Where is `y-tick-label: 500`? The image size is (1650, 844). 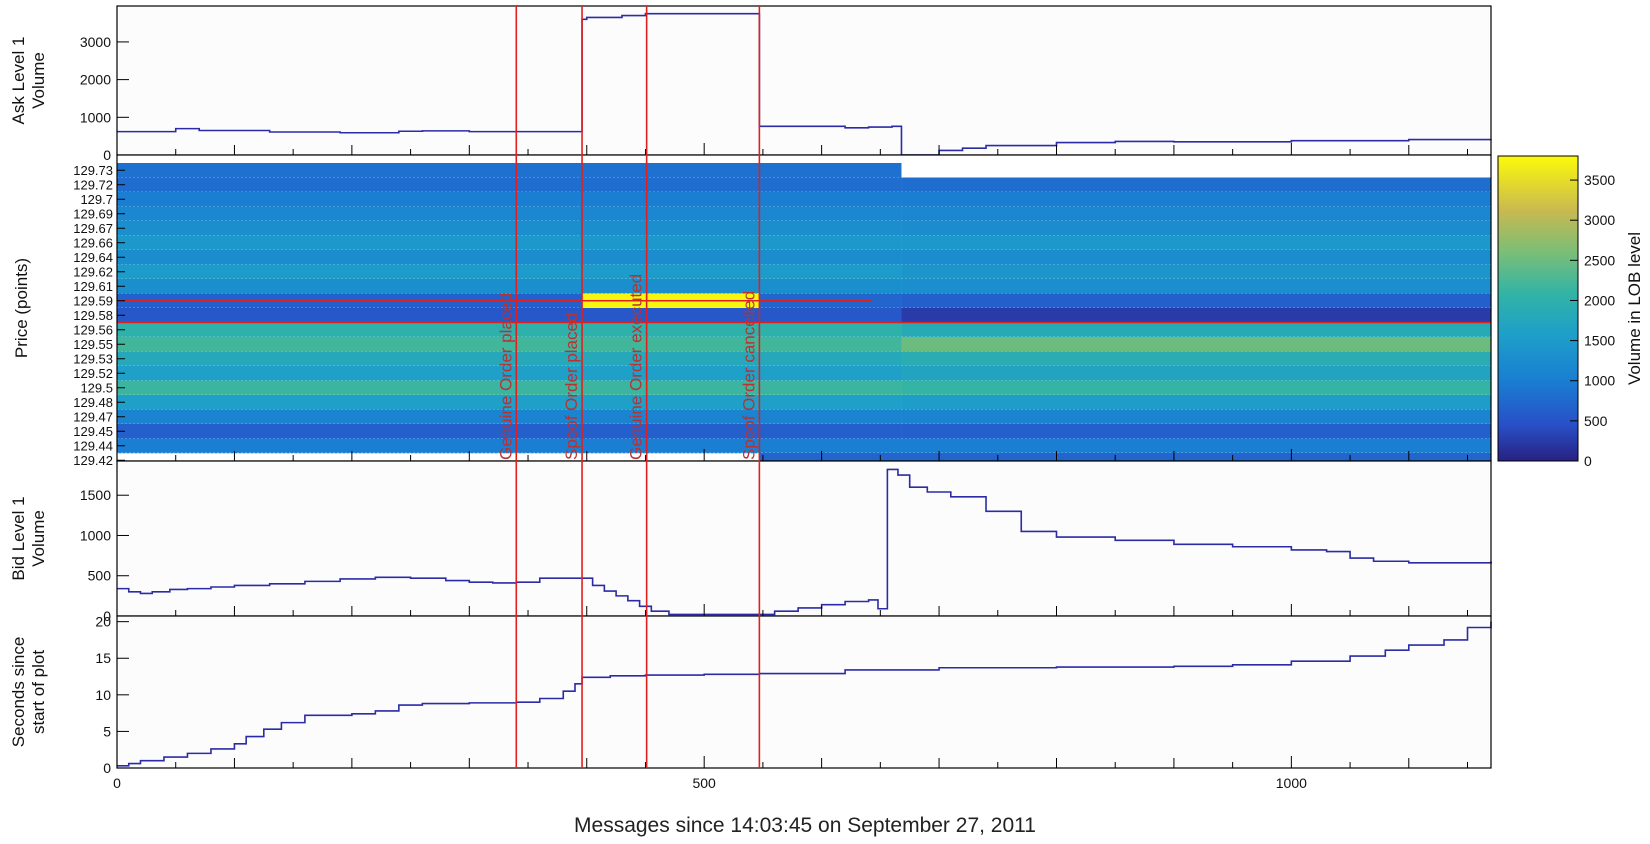
y-tick-label: 500 is located at coordinates (100, 576).